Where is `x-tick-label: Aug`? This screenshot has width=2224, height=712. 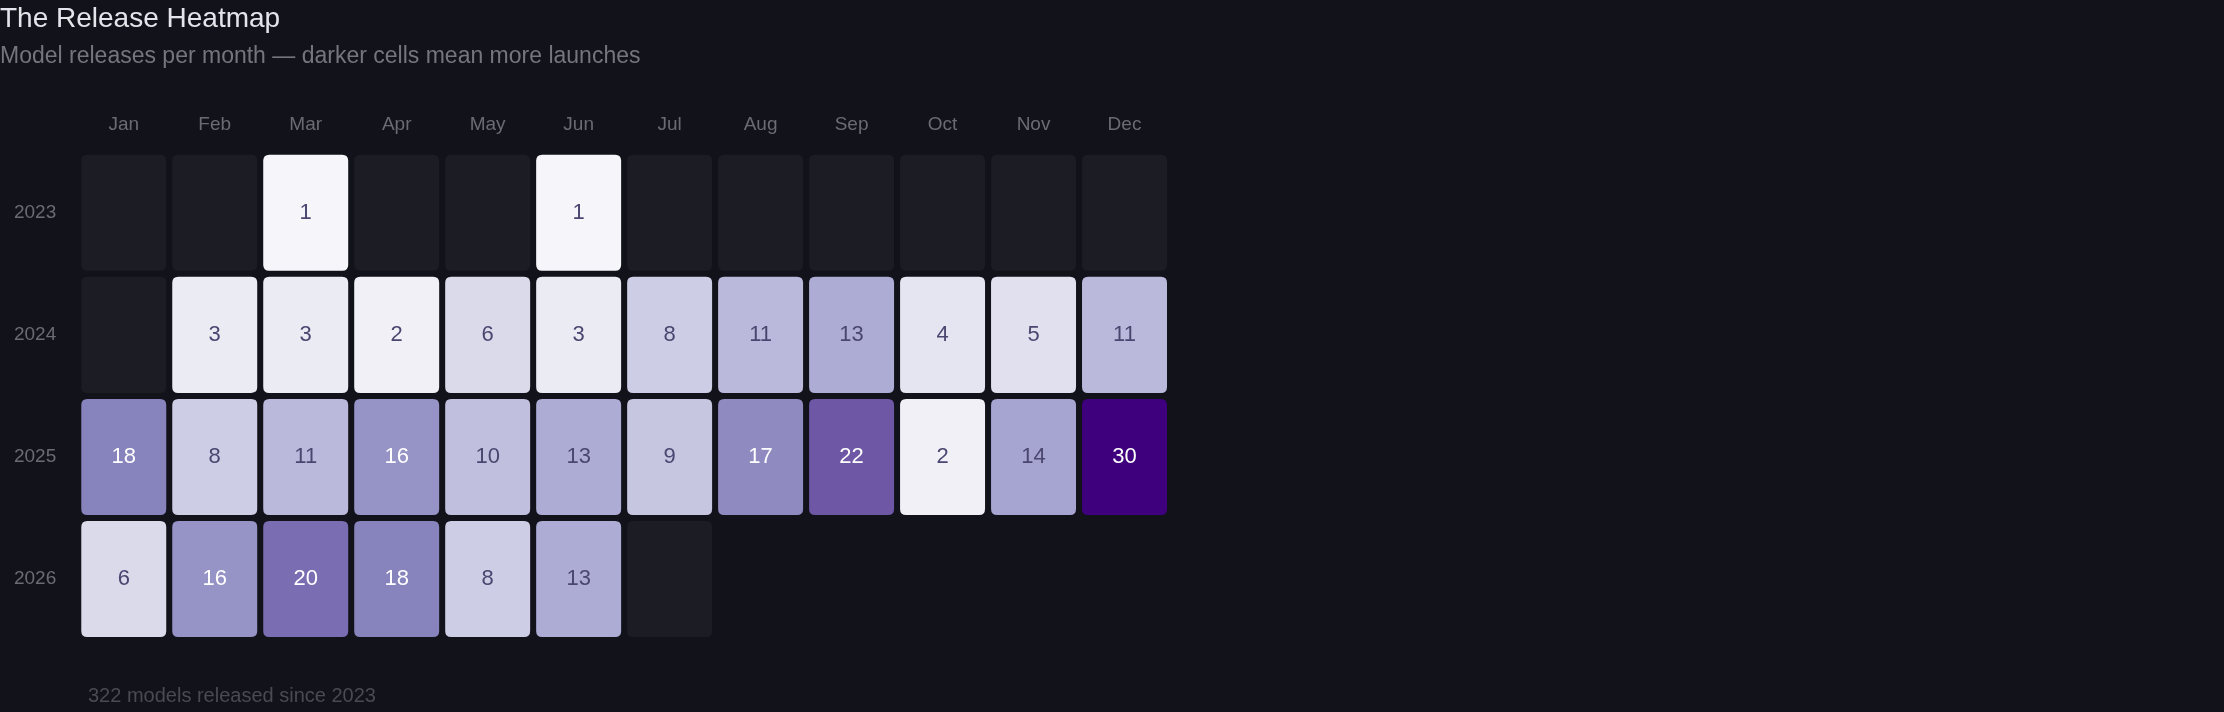 x-tick-label: Aug is located at coordinates (760, 123).